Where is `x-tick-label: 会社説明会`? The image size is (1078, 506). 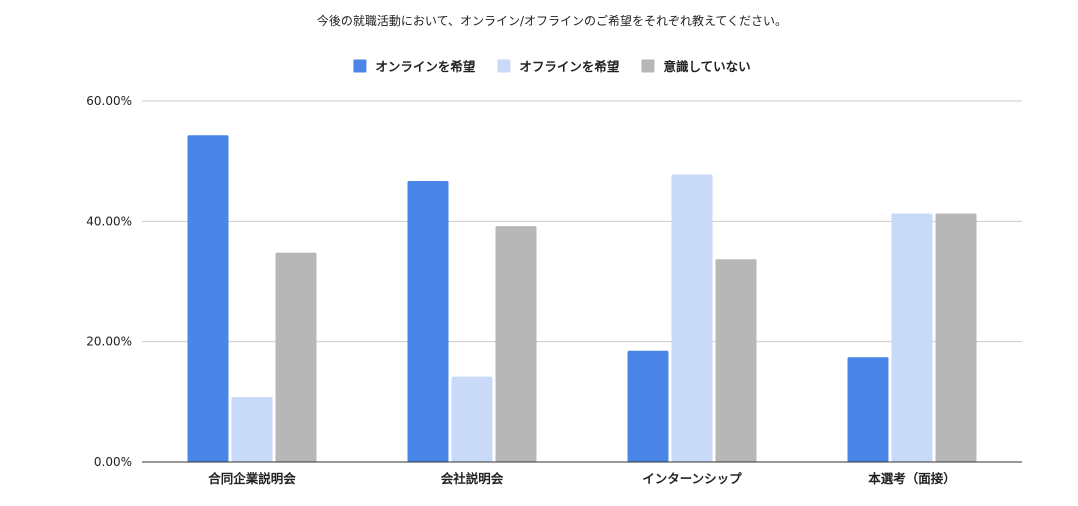
x-tick-label: 会社説明会 is located at coordinates (472, 478).